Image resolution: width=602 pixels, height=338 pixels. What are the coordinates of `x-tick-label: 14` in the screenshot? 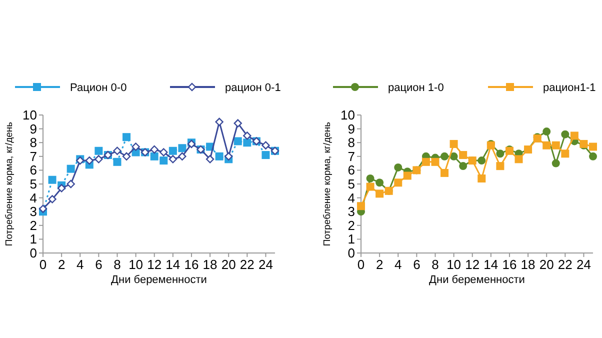 It's located at (491, 264).